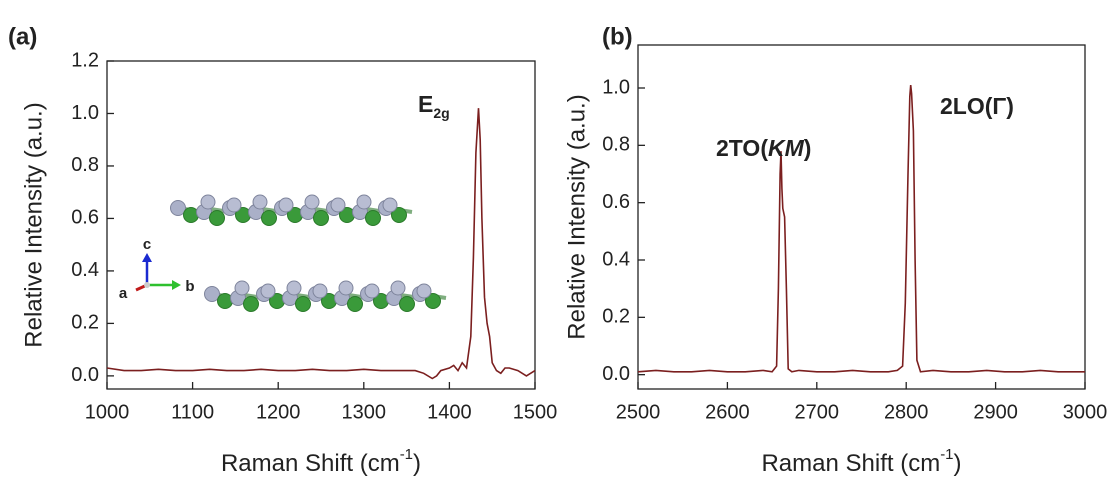 The image size is (1115, 482). Describe the element at coordinates (817, 412) in the screenshot. I see `x-tick-label: 2700` at that location.